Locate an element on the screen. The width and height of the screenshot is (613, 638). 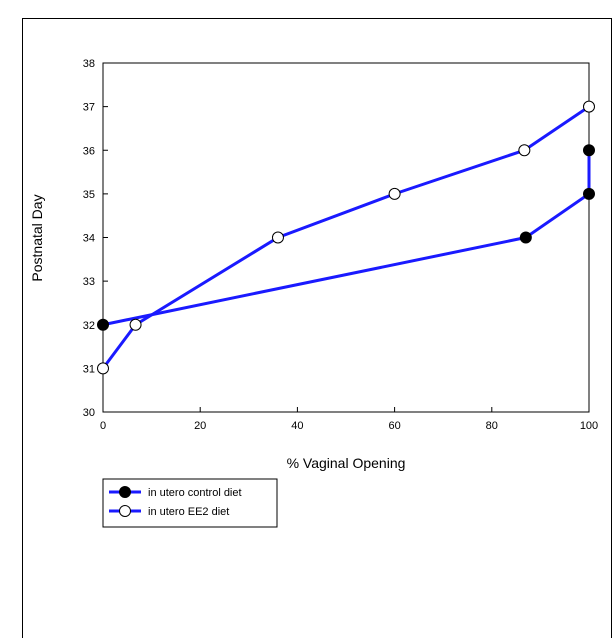
x-tick-label: 100 is located at coordinates (589, 426).